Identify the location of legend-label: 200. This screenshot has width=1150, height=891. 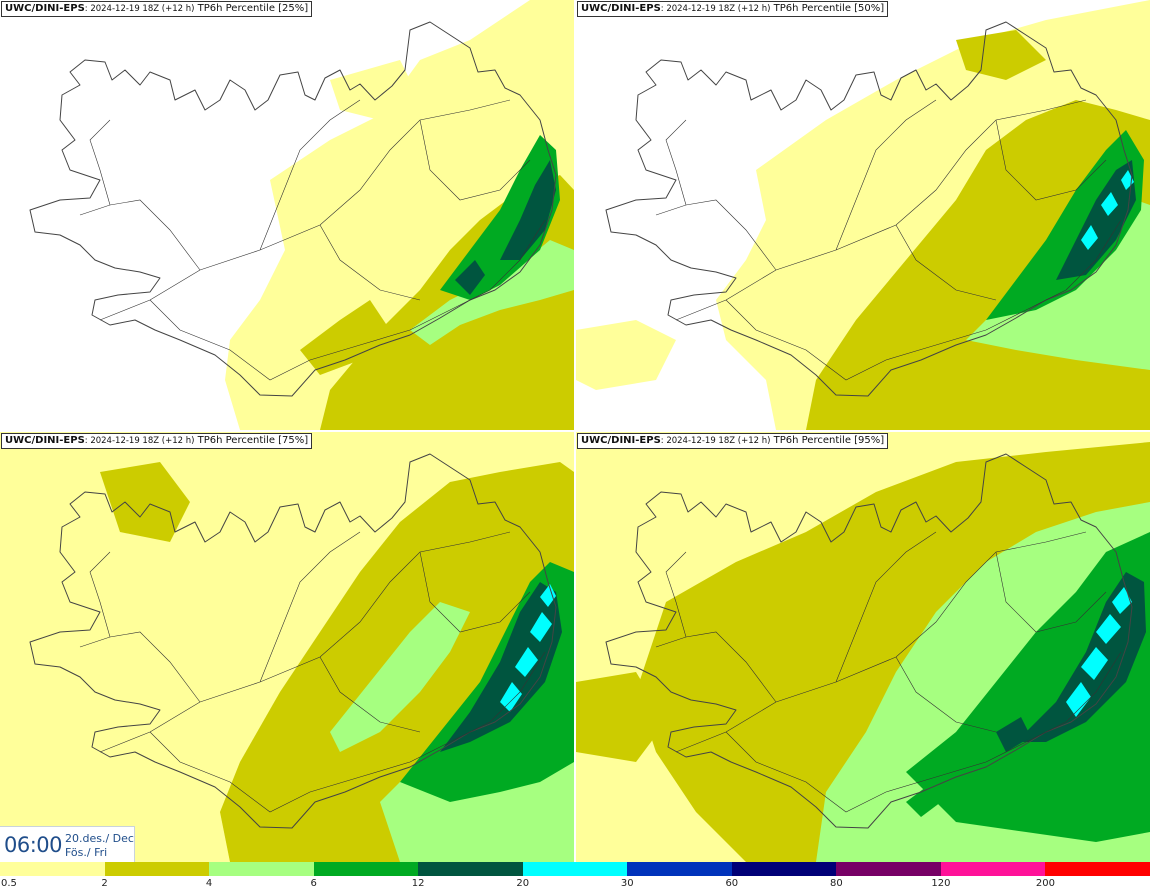
(1045, 883).